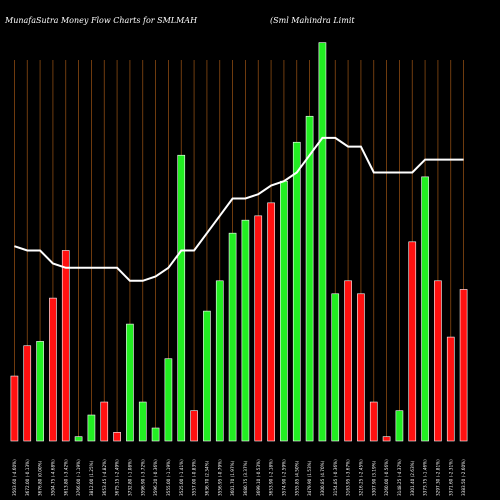  Describe the element at coordinates (283, 477) in the screenshot. I see `x-tick-label: 3574.90 (-2.59%)` at that location.